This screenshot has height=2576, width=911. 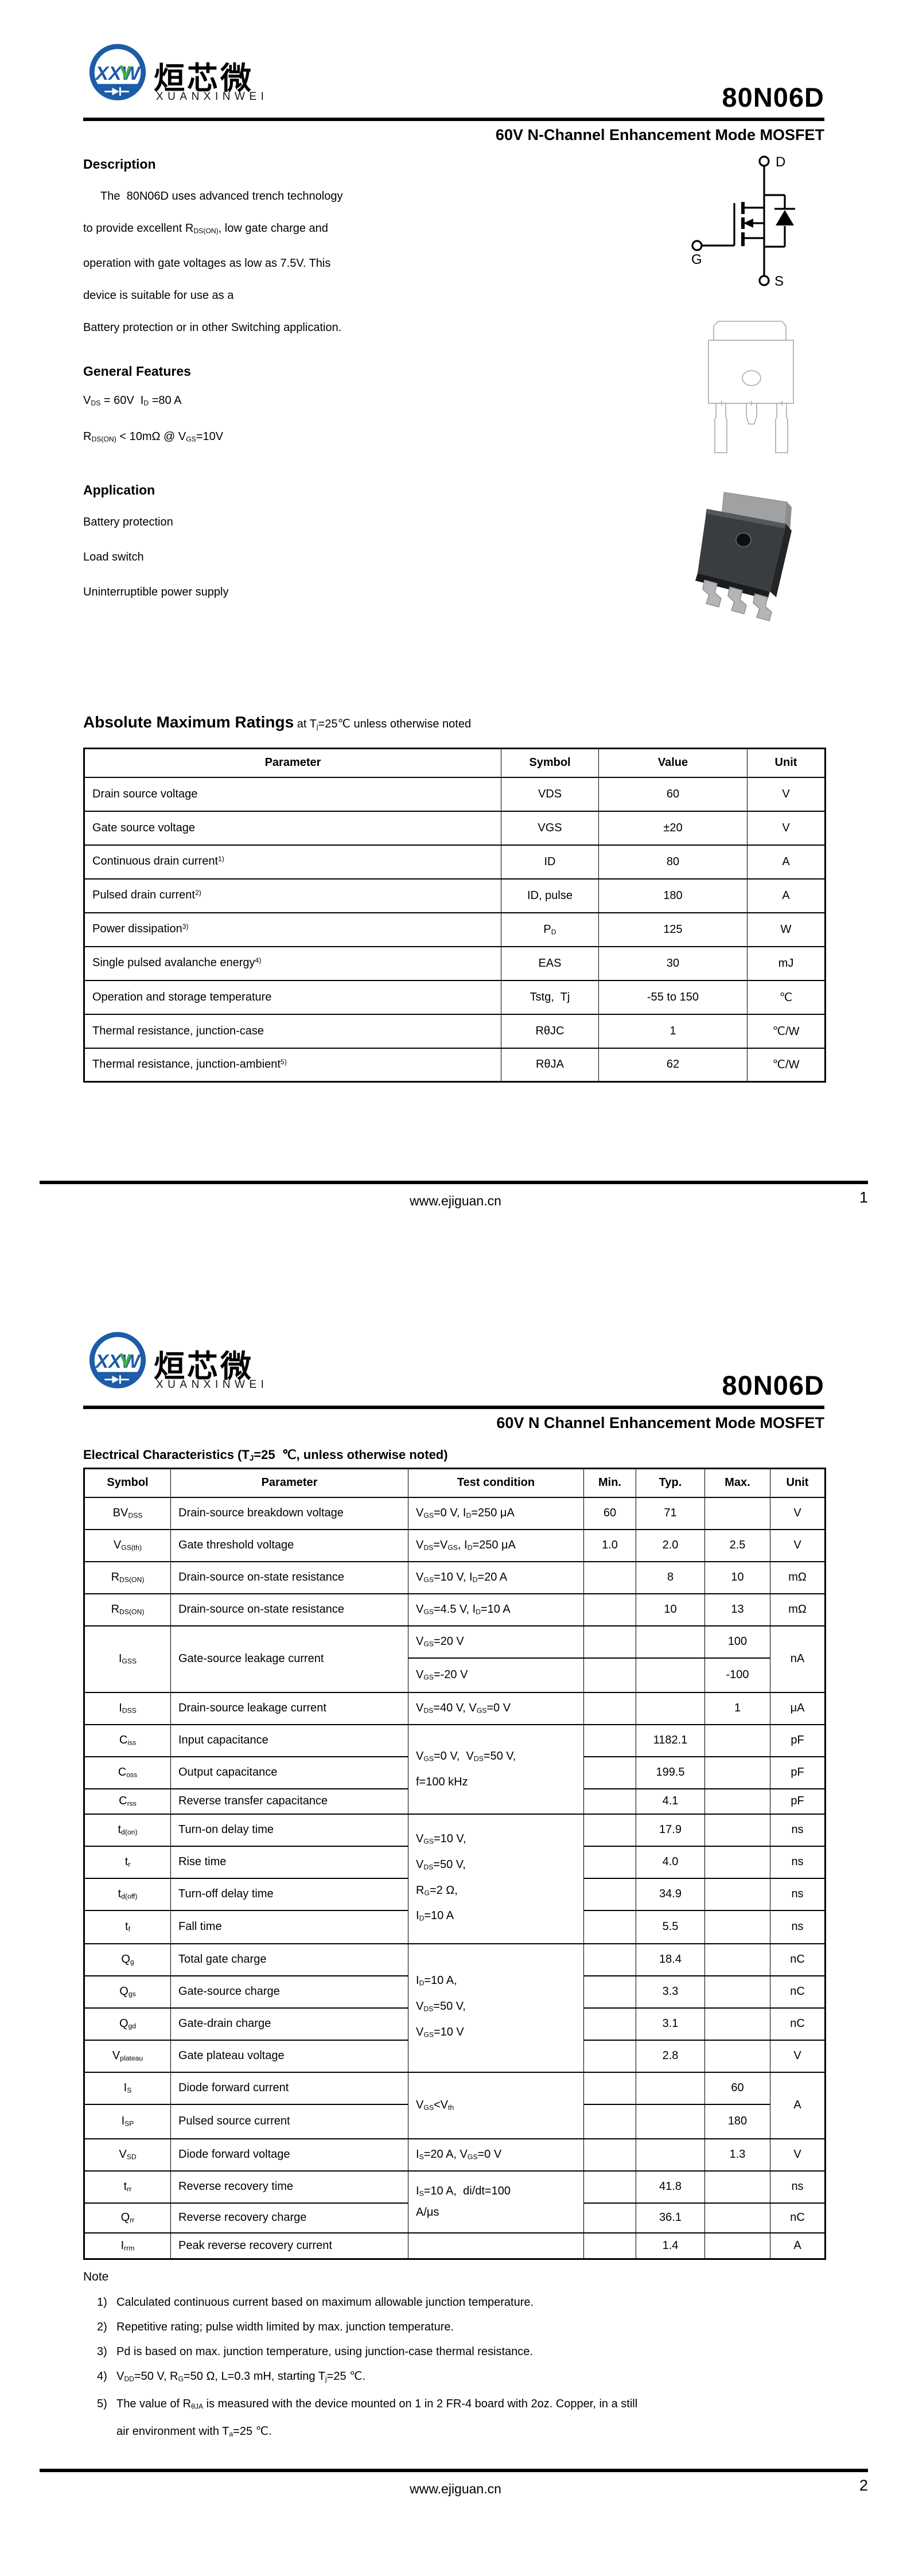 What do you see at coordinates (128, 1610) in the screenshot?
I see `sym-cell: RDS(ON)` at bounding box center [128, 1610].